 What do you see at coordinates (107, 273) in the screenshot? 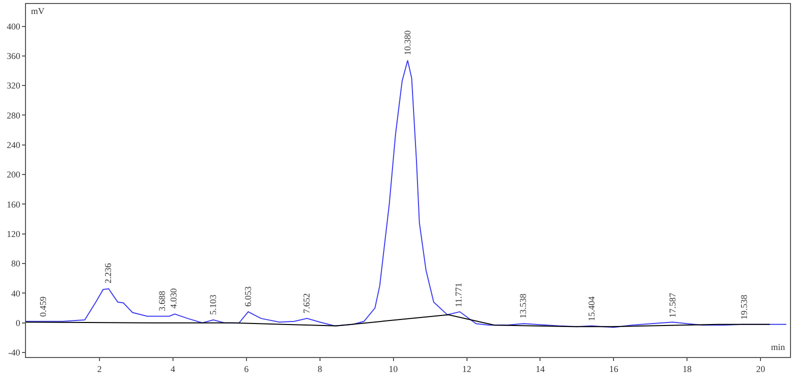
I see `annotation: 2.236` at bounding box center [107, 273].